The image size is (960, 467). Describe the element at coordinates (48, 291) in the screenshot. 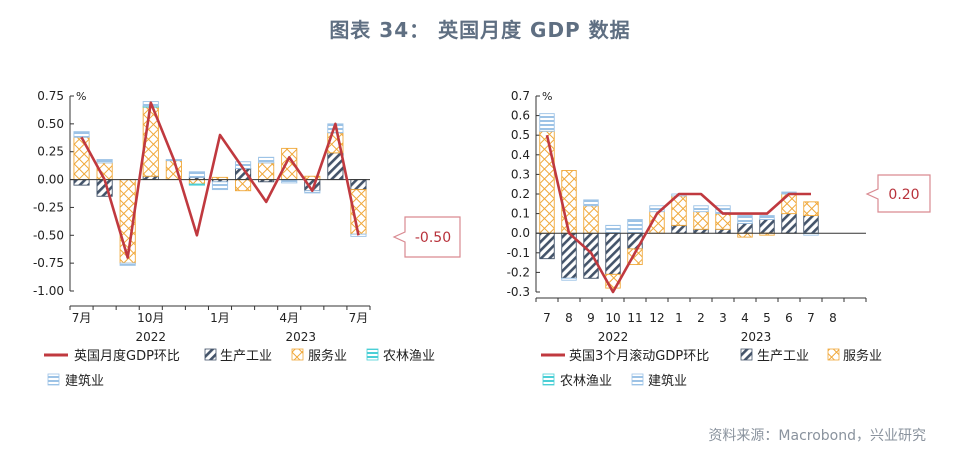

I see `y-tick-label: -1.00` at that location.